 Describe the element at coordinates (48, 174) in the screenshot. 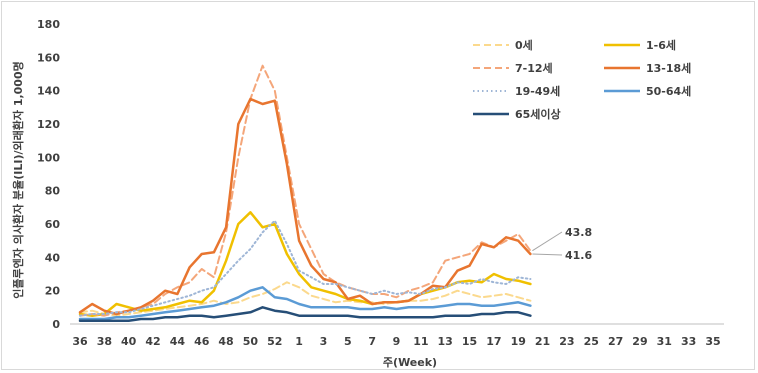

I see `y-axis-ticks: 0 20 40 60 80 100 120 140 160 180` at that location.